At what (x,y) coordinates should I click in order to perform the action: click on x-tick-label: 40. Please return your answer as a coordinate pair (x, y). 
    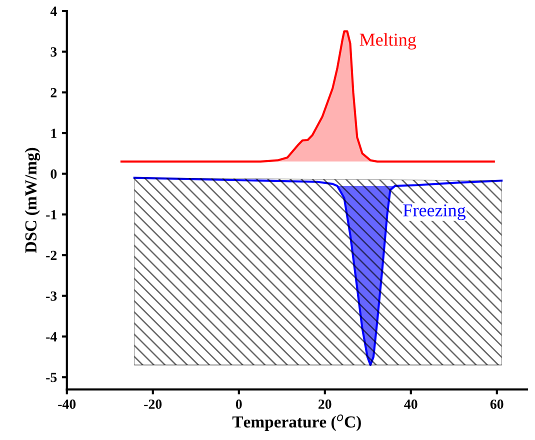
    Looking at the image, I should click on (411, 404).